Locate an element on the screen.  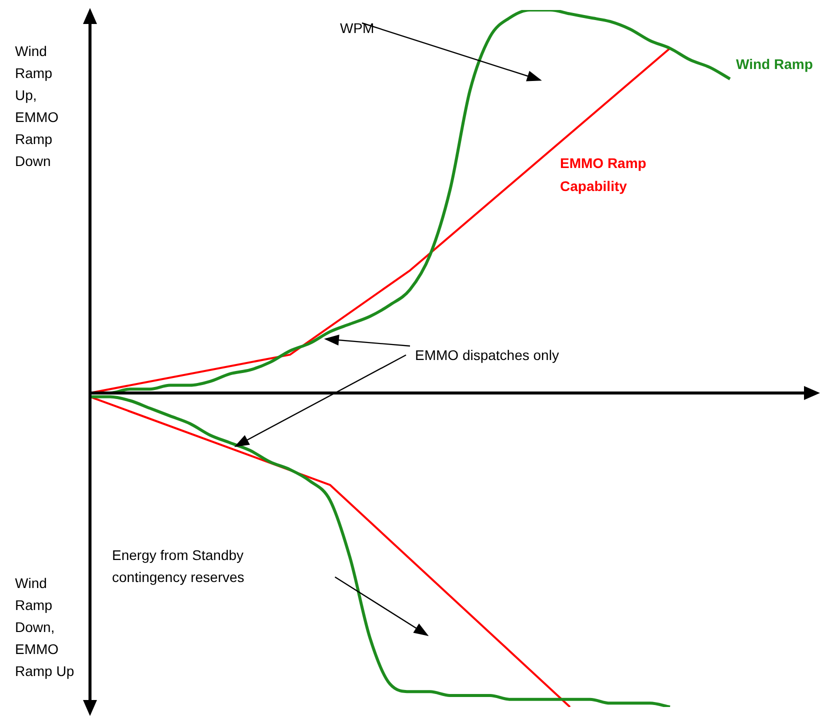
text: Wind Ramp Up, EMMO Ramp Down is located at coordinates (37, 105).